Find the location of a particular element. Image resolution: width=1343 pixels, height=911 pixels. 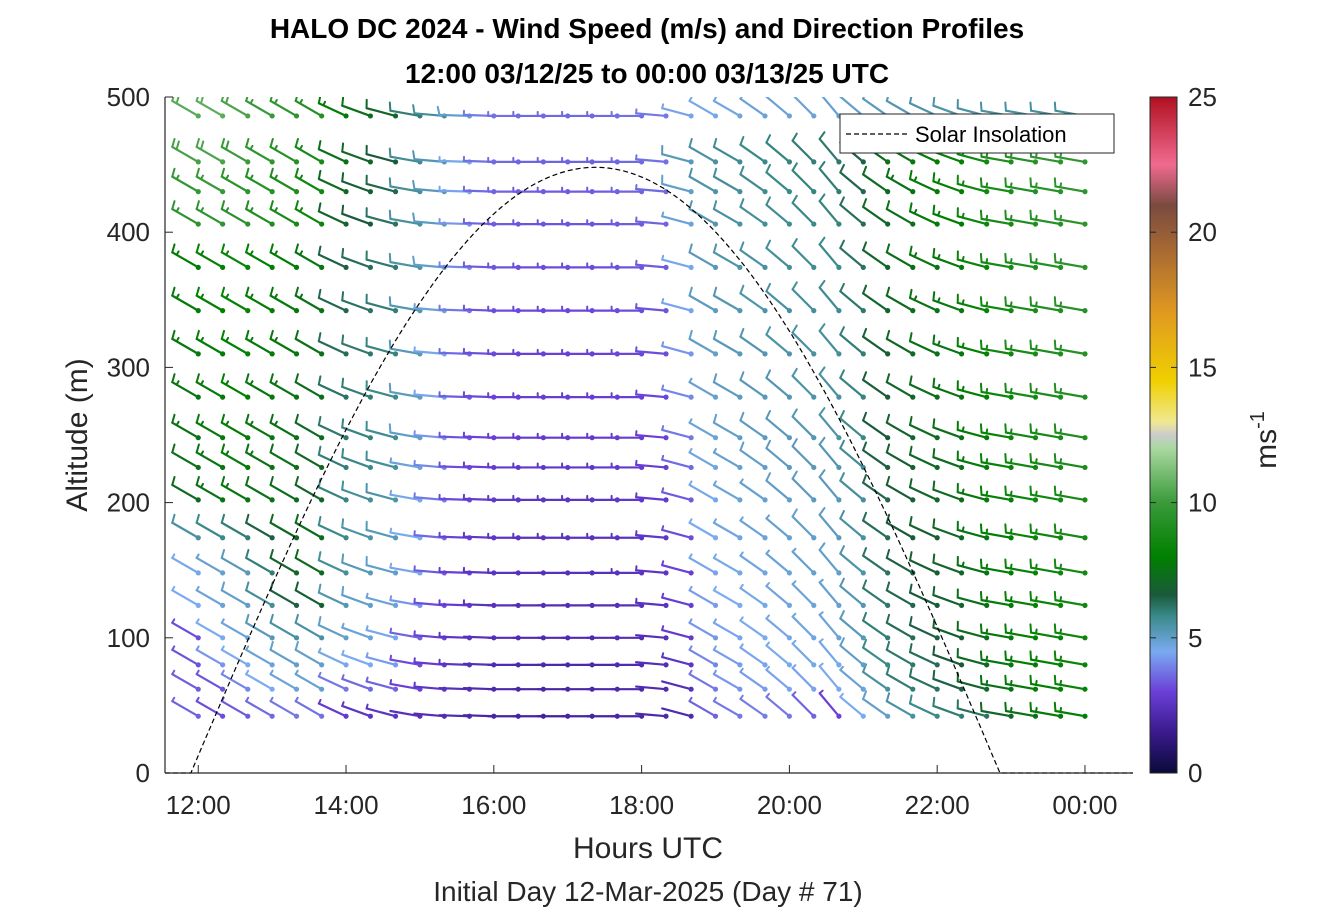

colorbar-label-unit: ms is located at coordinates (1266, 449).